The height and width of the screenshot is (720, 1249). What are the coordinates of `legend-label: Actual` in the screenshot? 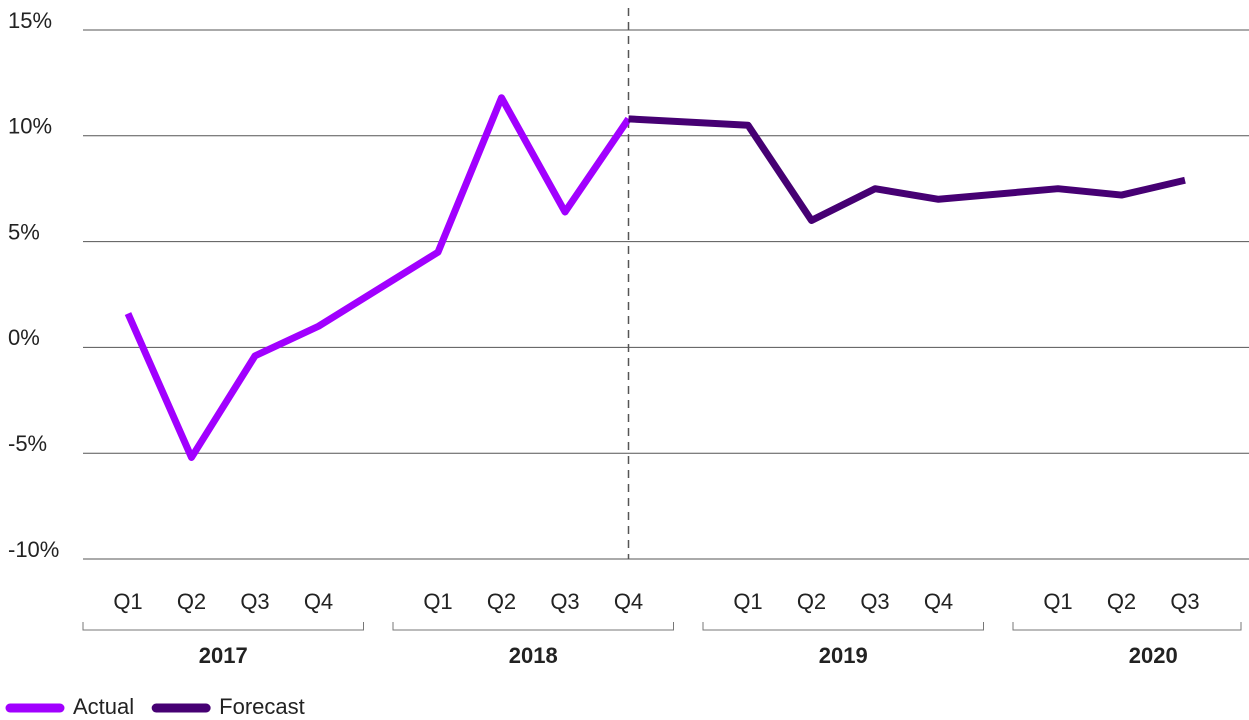 It's located at (103, 706).